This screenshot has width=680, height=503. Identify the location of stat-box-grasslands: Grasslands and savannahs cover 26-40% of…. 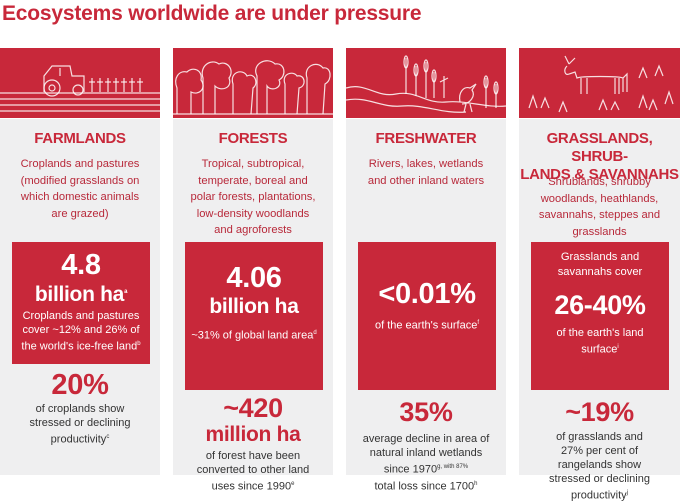
(600, 316).